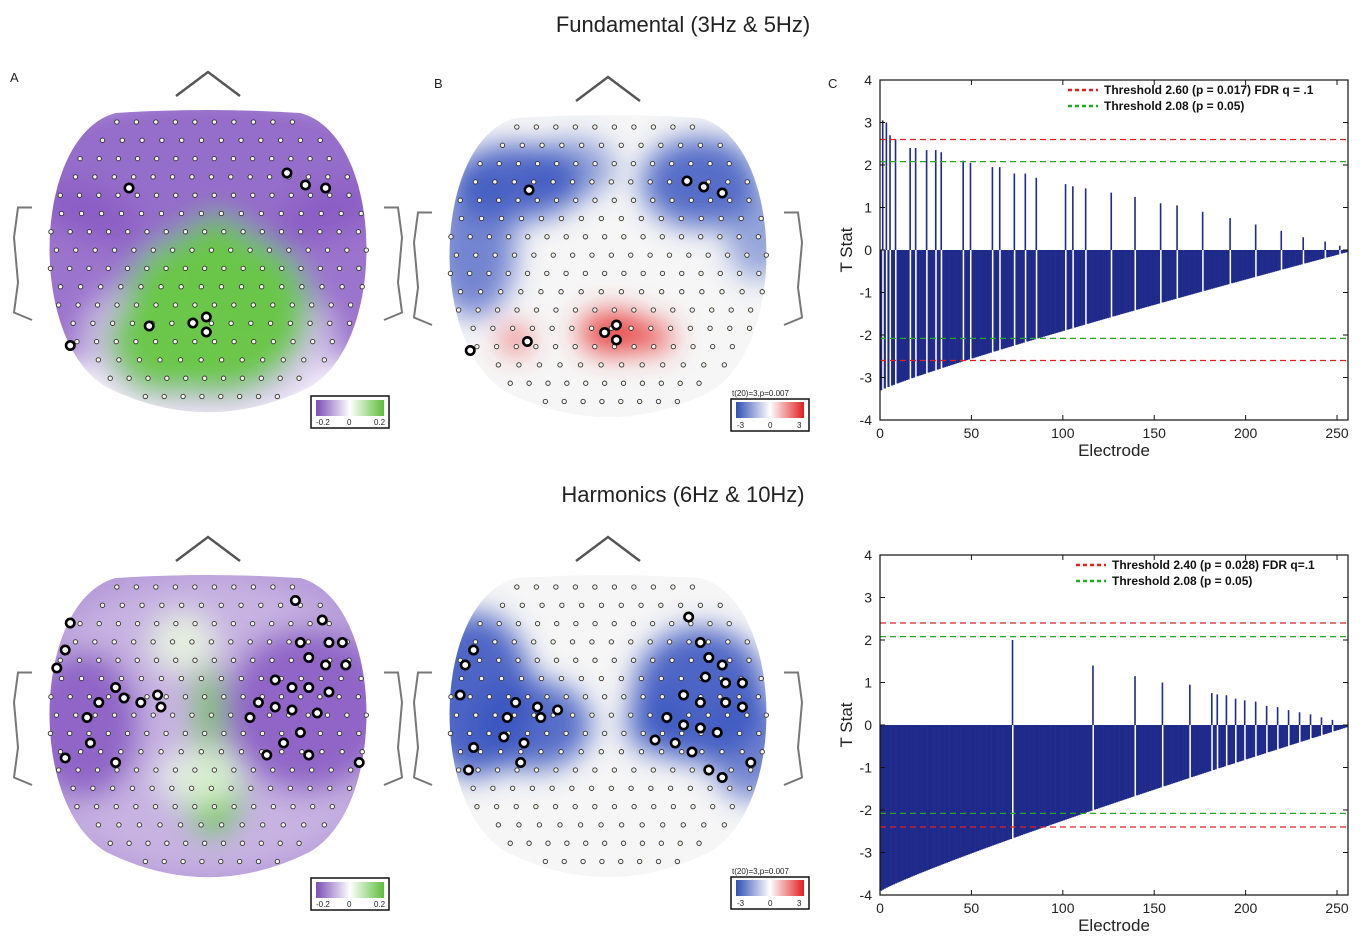 The height and width of the screenshot is (947, 1366). Describe the element at coordinates (1114, 450) in the screenshot. I see `x-axis-label: Electrode` at that location.